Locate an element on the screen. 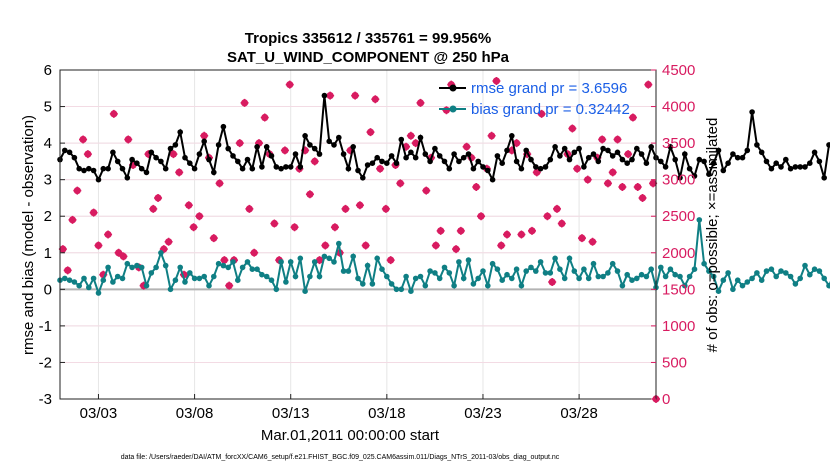 This screenshot has width=830, height=475. y-axis-label: rmse and bias (model - observation) is located at coordinates (28, 235).